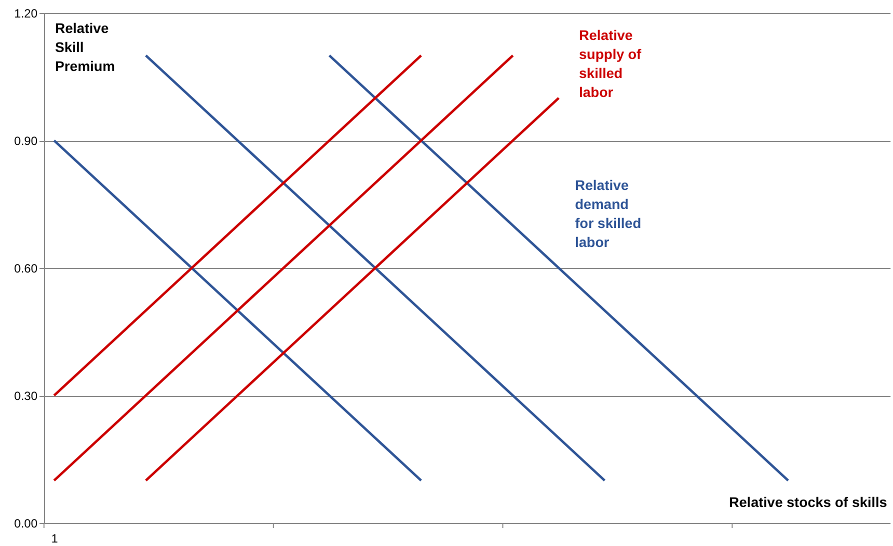  I want to click on annotation: Relative demand for skilled labor, so click(608, 213).